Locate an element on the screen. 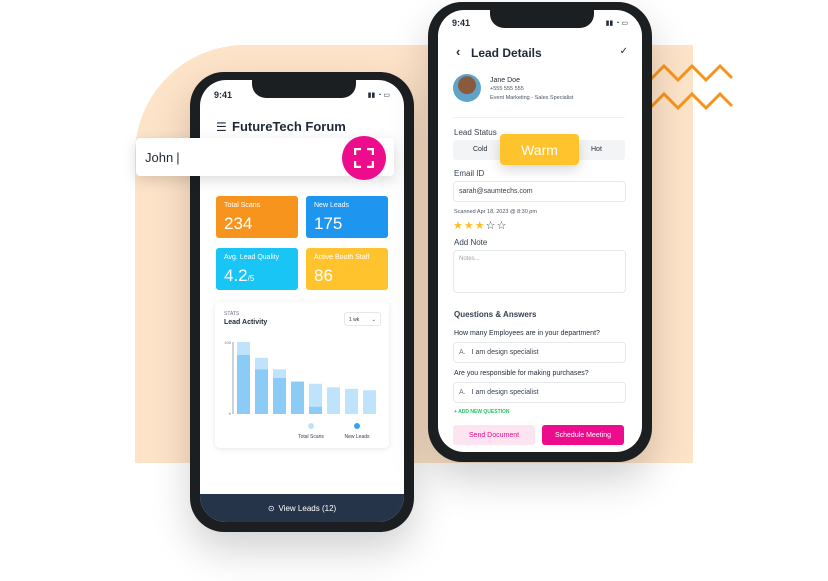 Image resolution: width=828 pixels, height=581 pixels. lead-activity-chart: 100 0 Total Scans New Leads is located at coordinates (300, 390).